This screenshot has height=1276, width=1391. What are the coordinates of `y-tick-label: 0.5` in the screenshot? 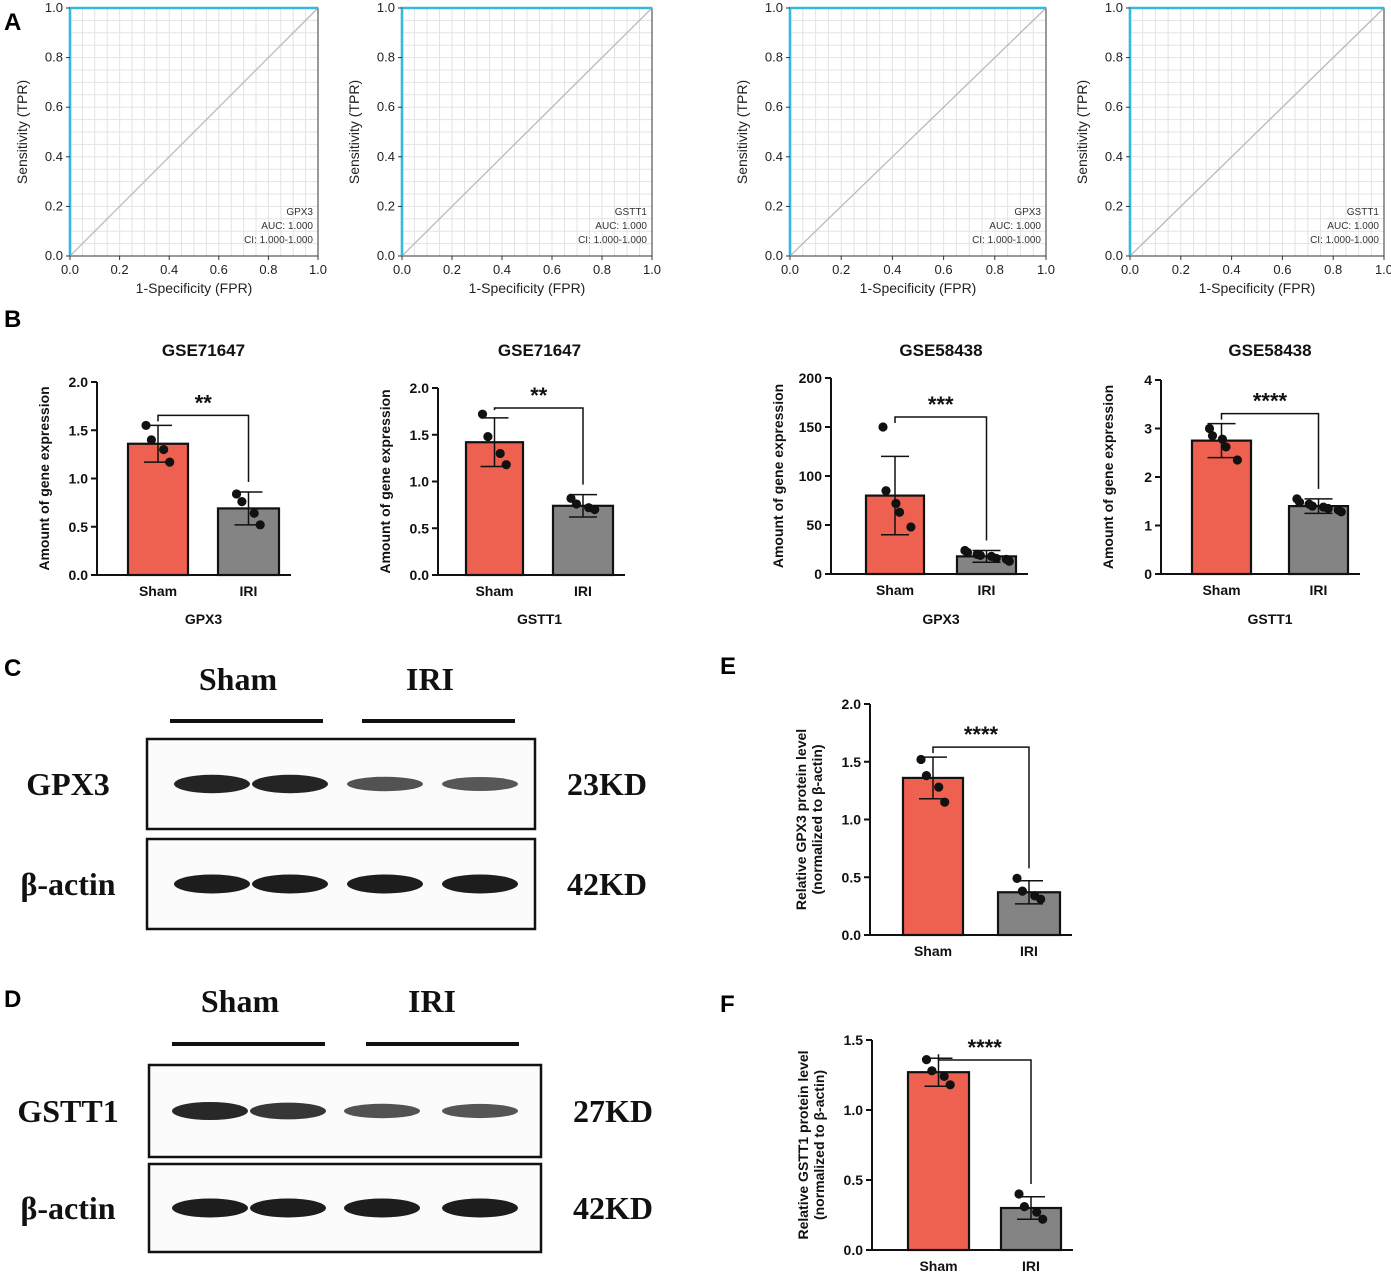 It's located at (79, 527).